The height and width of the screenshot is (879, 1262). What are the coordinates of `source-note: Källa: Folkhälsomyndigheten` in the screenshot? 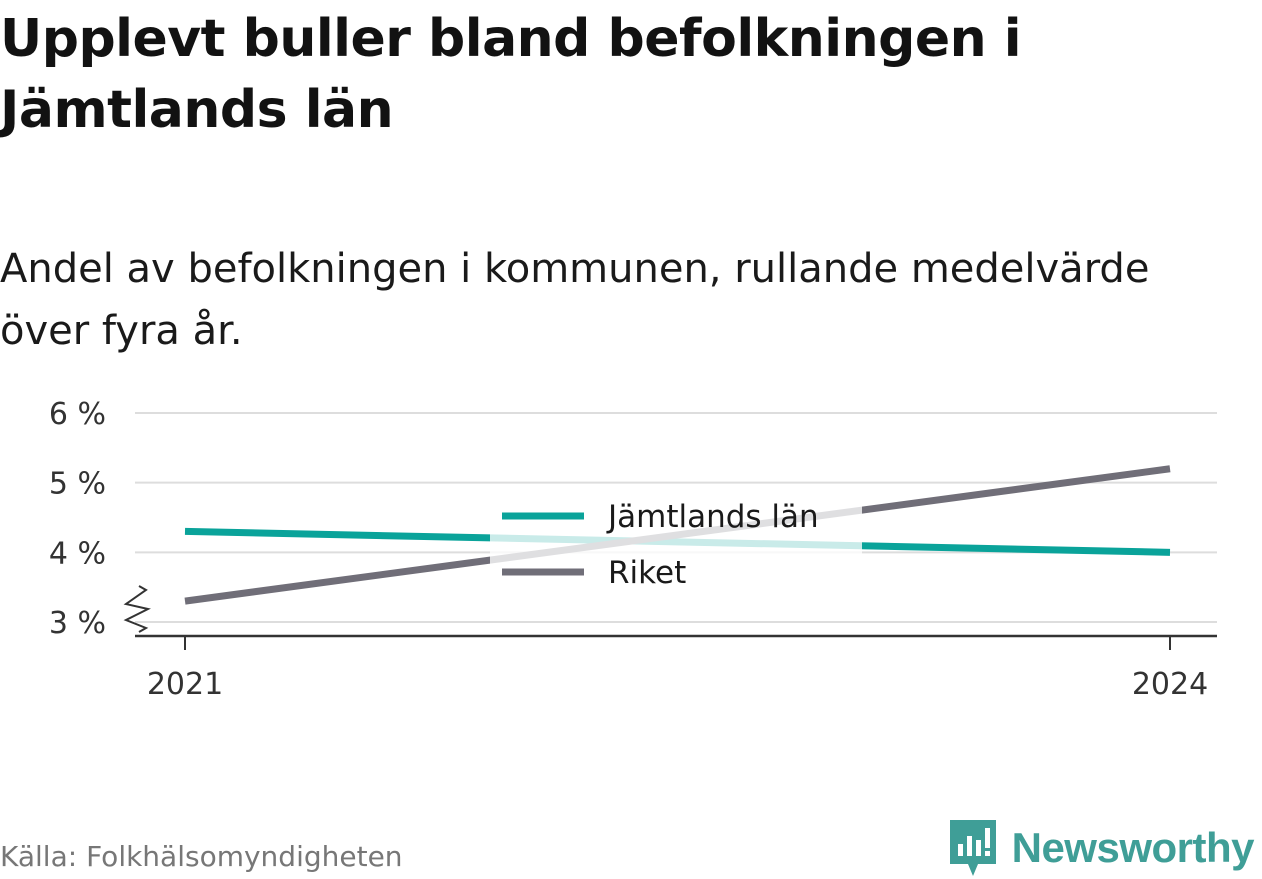 It's located at (201, 856).